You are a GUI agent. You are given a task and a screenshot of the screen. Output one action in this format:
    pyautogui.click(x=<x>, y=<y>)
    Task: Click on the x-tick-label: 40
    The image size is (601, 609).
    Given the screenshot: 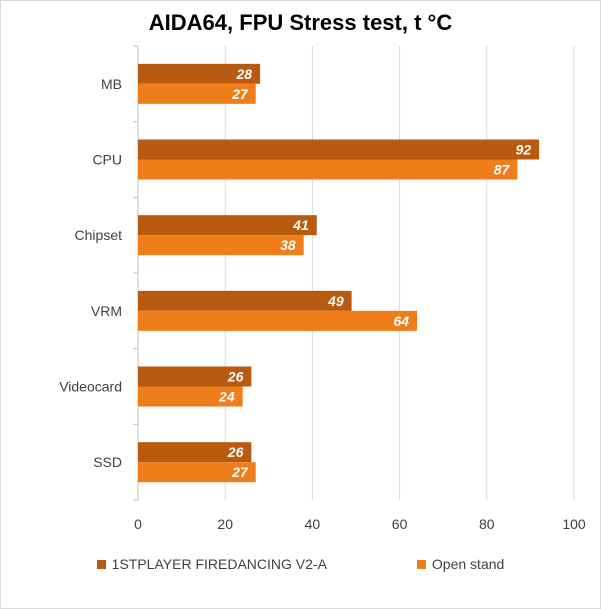 What is the action you would take?
    pyautogui.click(x=313, y=524)
    